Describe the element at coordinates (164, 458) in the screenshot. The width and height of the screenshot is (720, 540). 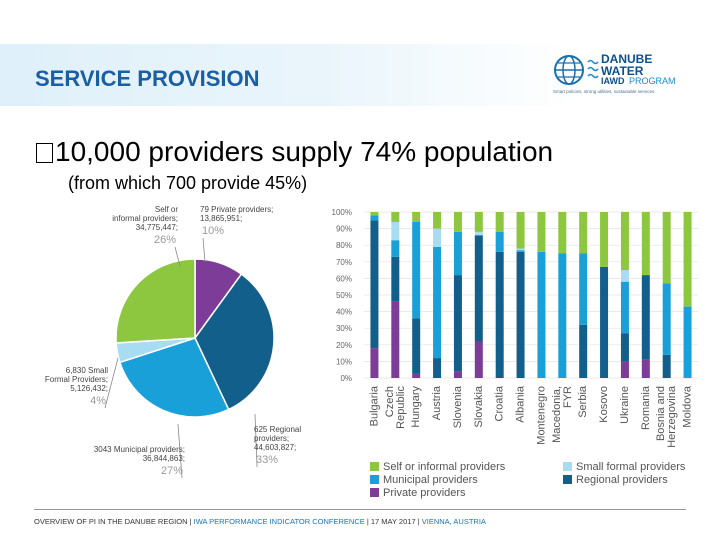
I see `pie-label-municipal: 36,844,863;` at that location.